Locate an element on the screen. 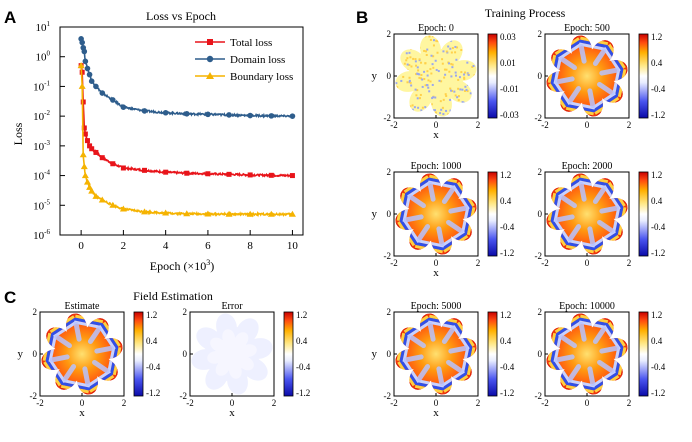  loss-y-tick-label: 10⁻¹ is located at coordinates (41, 86).